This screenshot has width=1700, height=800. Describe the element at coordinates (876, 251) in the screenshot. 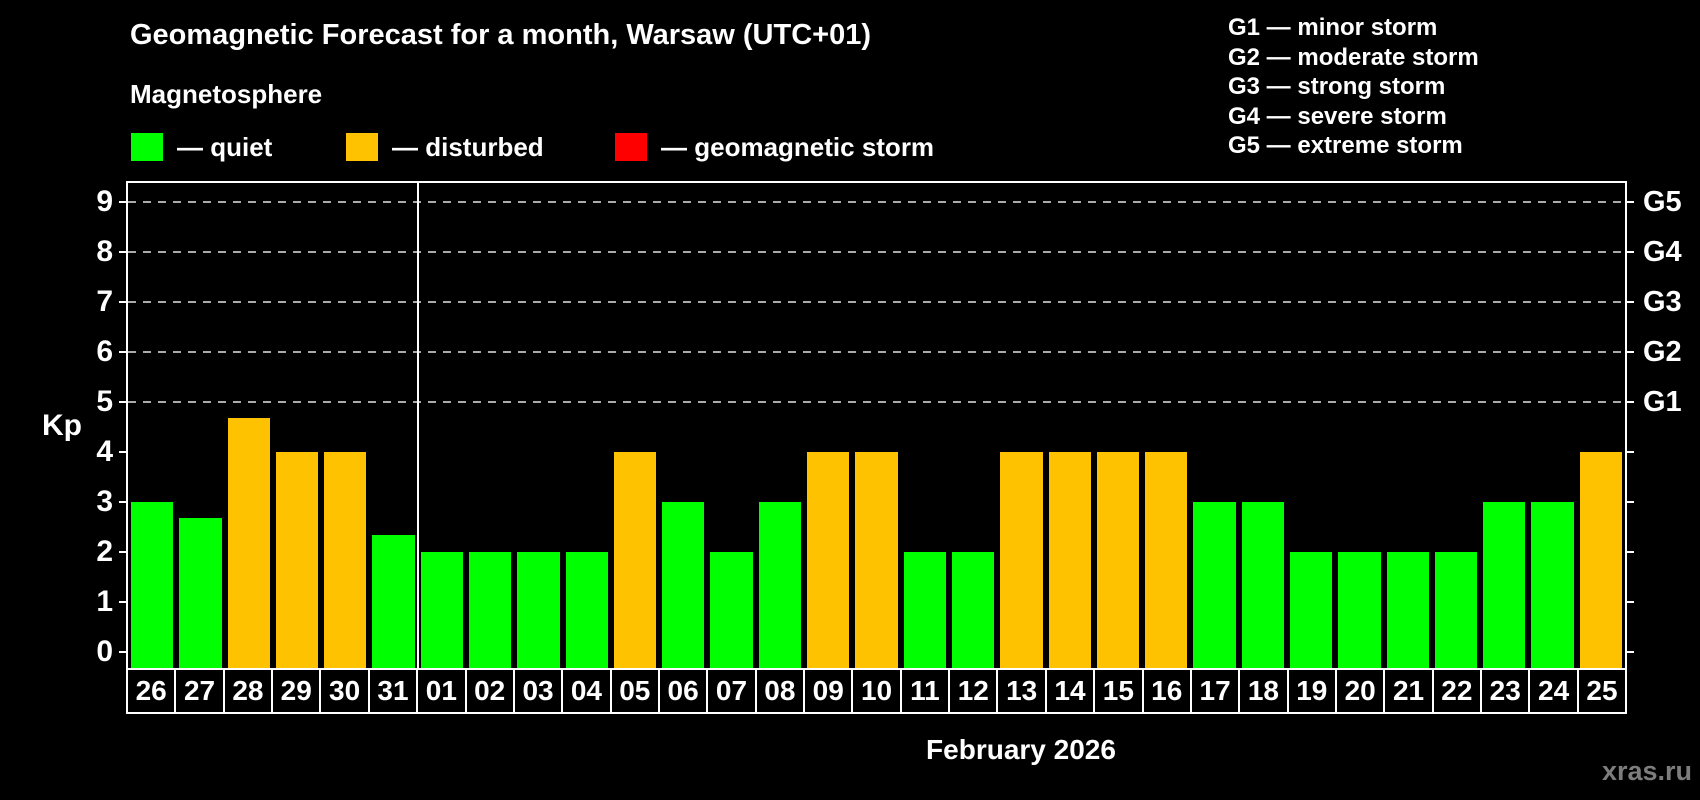

I see `gridline-kp8` at that location.